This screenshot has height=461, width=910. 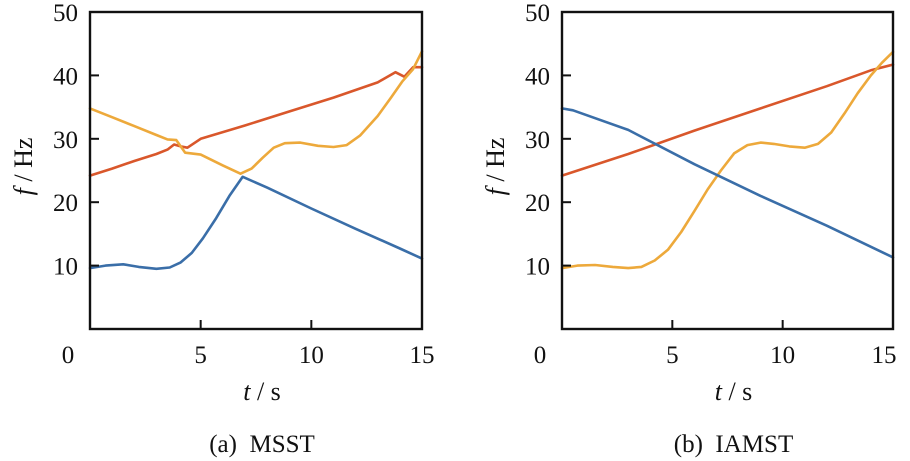 I want to click on panel-caption: (a) MSST, so click(x=262, y=444).